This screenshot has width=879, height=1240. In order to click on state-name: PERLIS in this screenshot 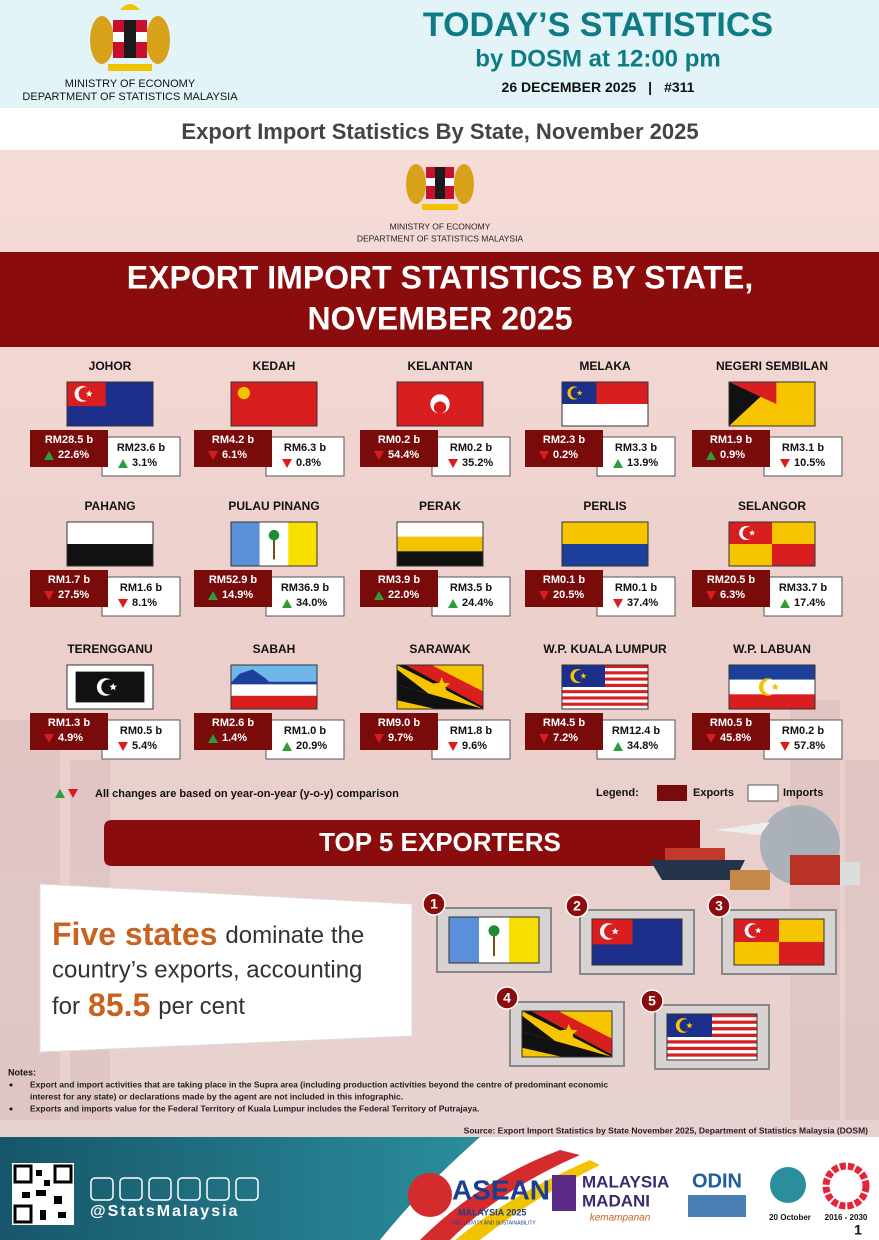, I will do `click(604, 506)`.